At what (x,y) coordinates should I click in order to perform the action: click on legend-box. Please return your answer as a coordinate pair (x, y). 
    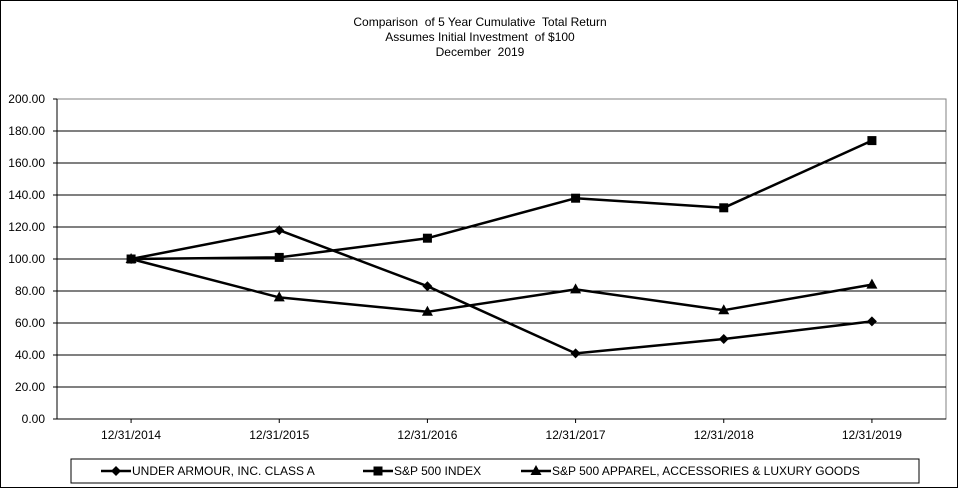
    Looking at the image, I should click on (495, 471).